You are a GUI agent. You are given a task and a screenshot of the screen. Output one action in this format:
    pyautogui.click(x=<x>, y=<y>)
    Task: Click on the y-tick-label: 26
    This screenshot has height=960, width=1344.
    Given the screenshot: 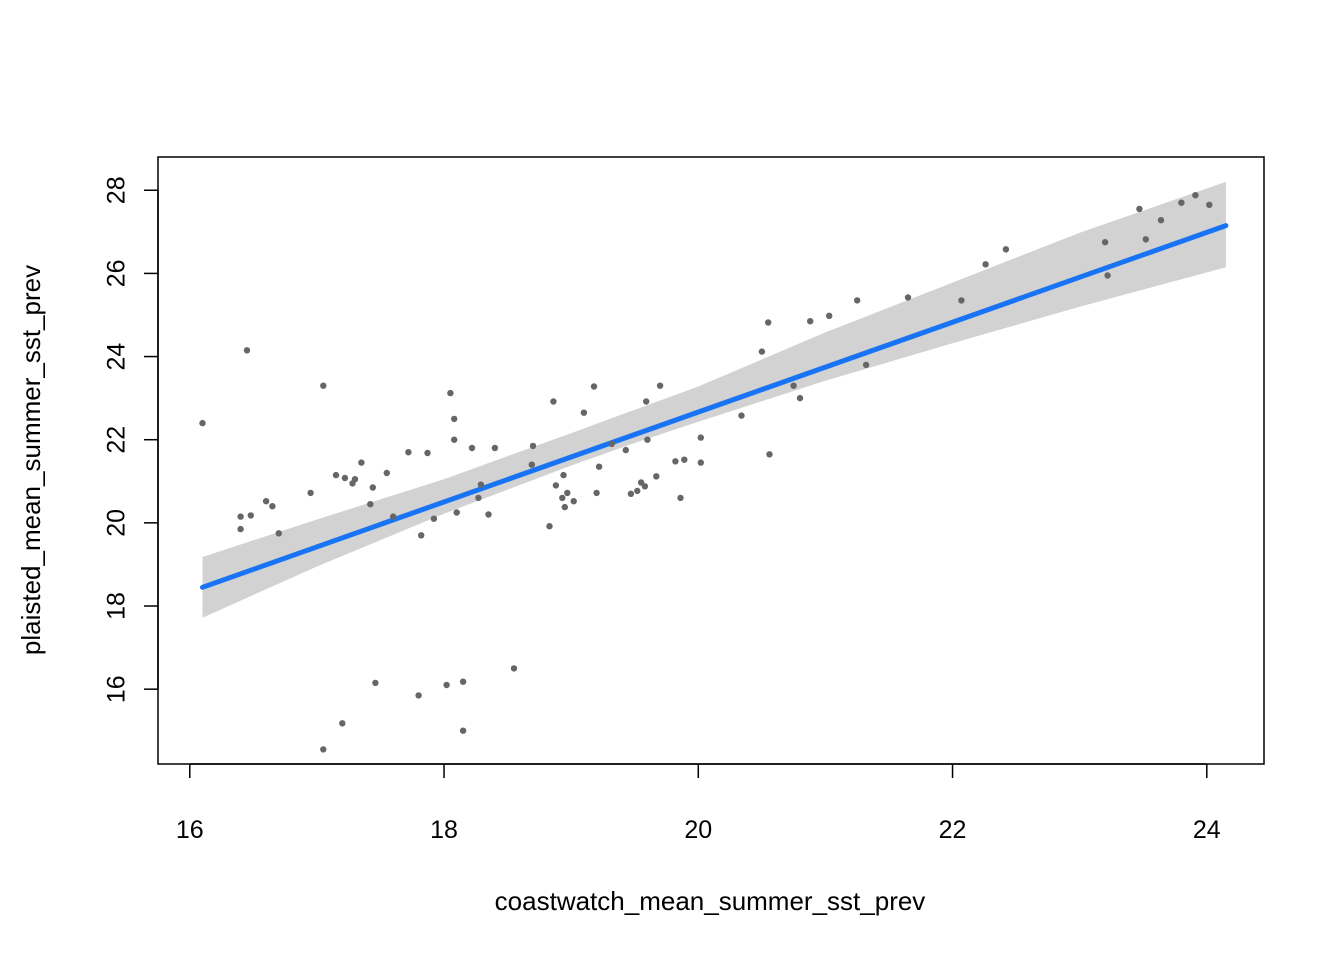 What is the action you would take?
    pyautogui.click(x=117, y=273)
    